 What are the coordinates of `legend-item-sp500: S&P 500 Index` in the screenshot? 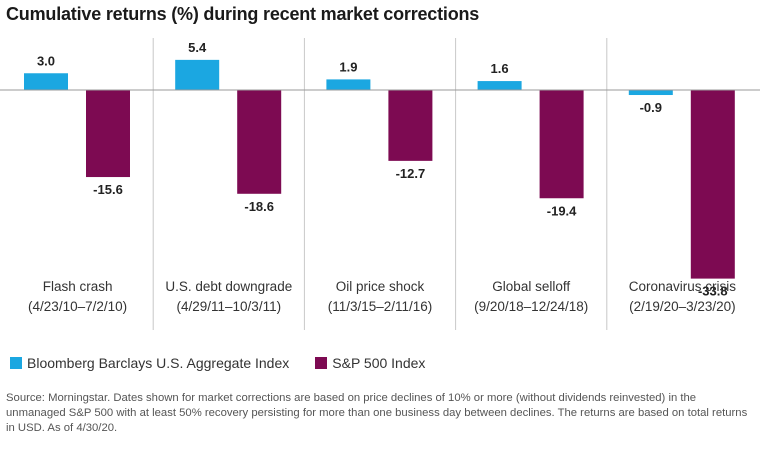 It's located at (370, 363).